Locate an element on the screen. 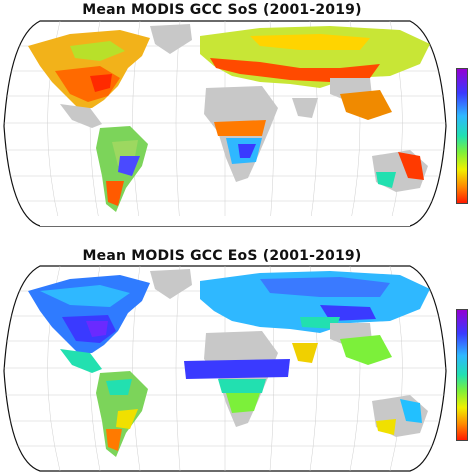  sos-australia is located at coordinates (400, 171).